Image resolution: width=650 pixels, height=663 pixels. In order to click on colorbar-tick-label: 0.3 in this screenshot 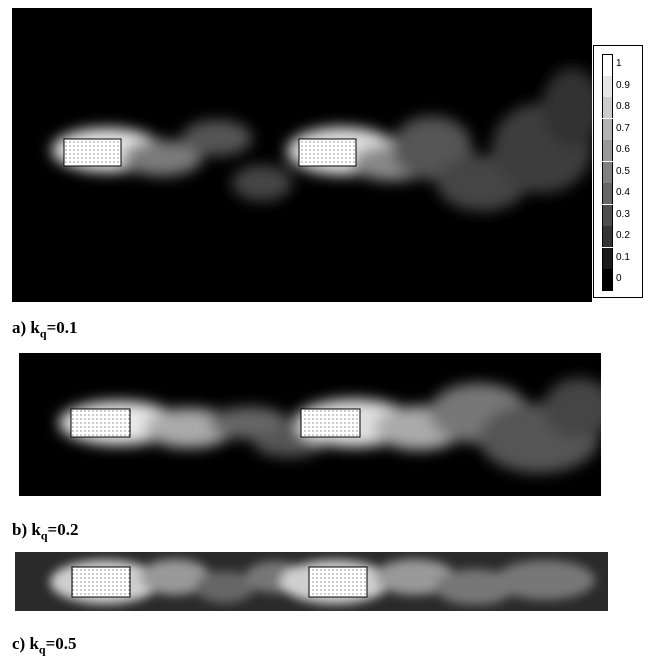, I will do `click(623, 214)`.